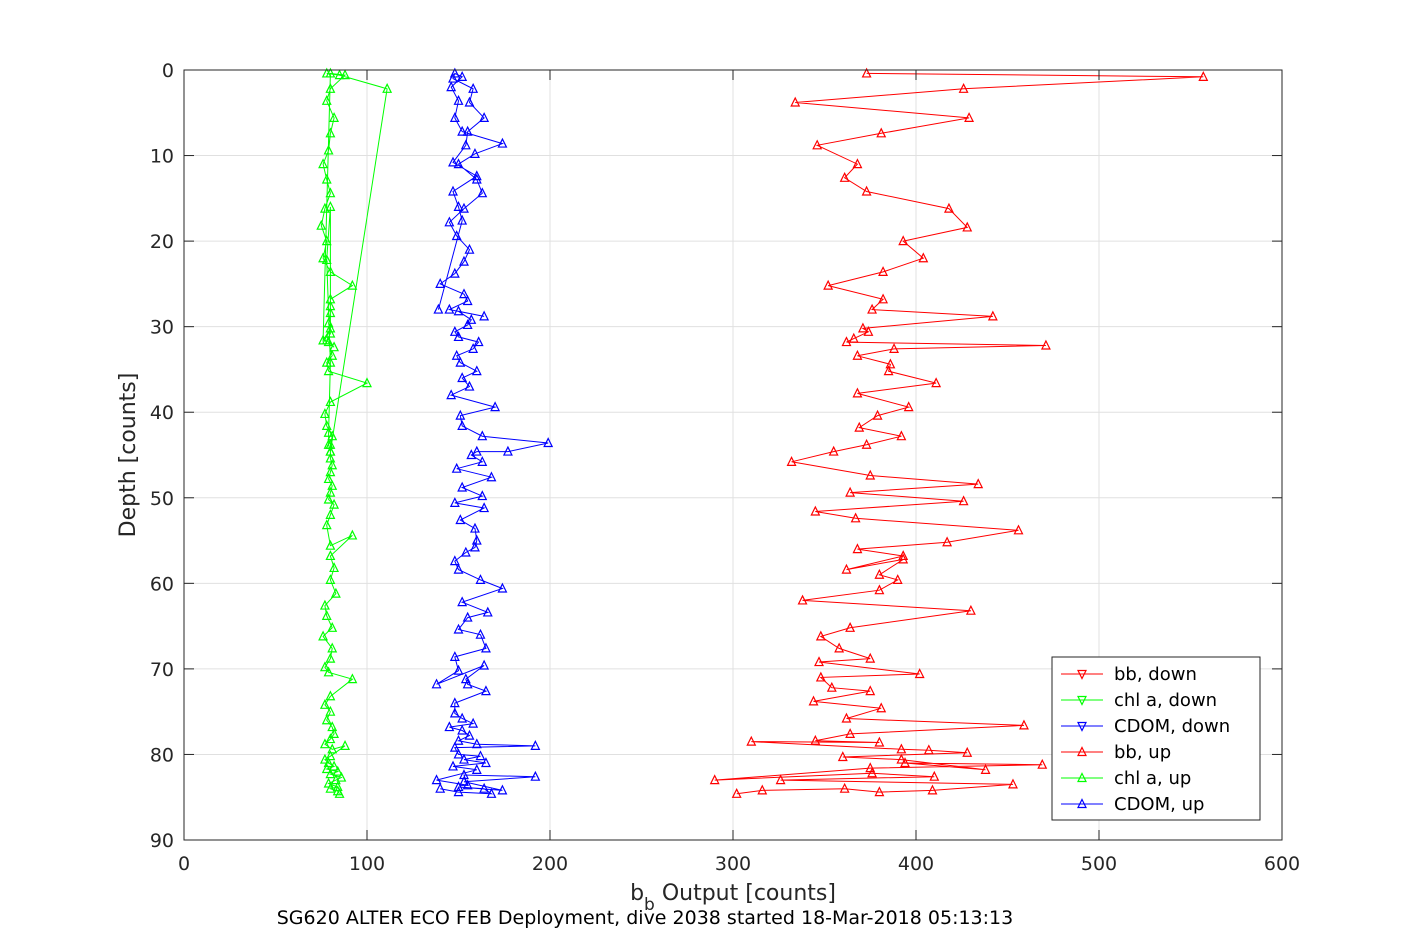 The width and height of the screenshot is (1417, 945). Describe the element at coordinates (1156, 738) in the screenshot. I see `legend-box` at that location.